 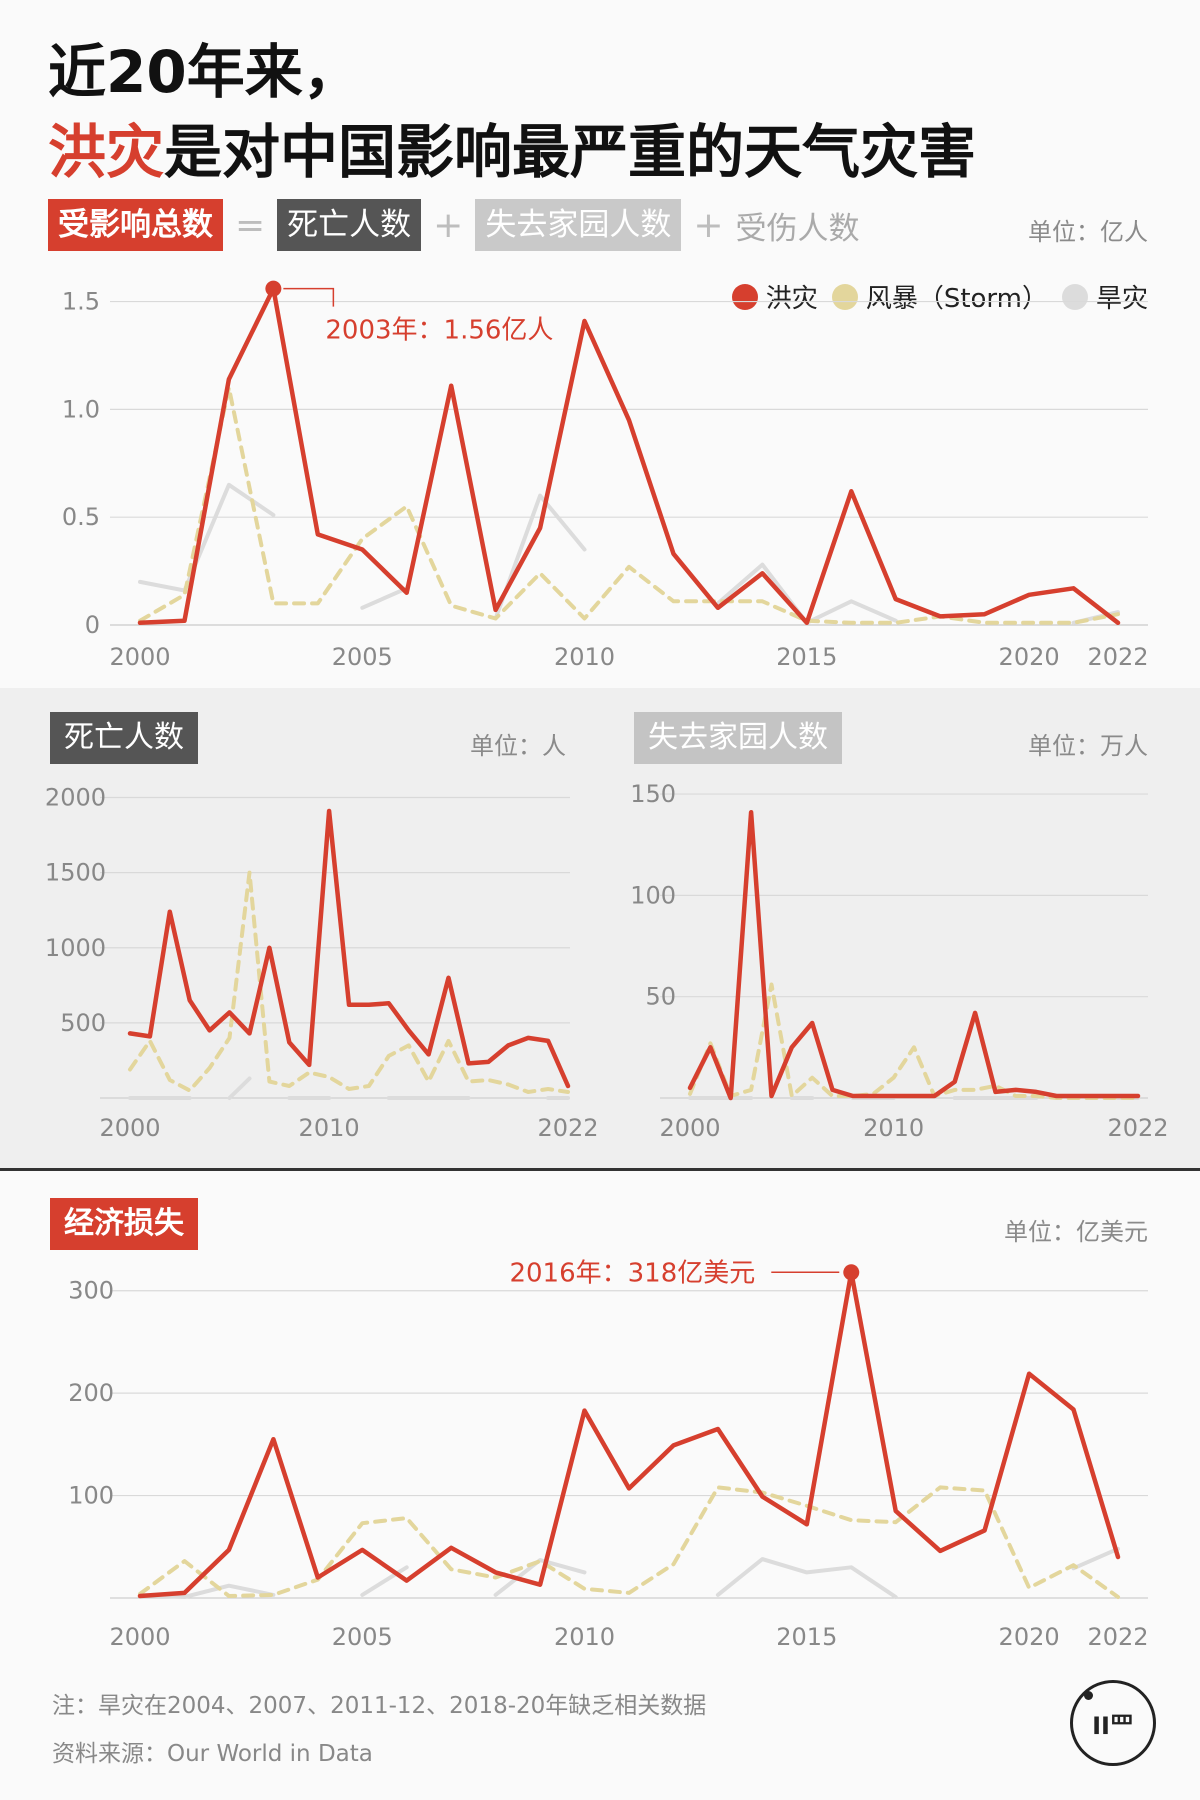 I want to click on section-divider, so click(x=600, y=1169).